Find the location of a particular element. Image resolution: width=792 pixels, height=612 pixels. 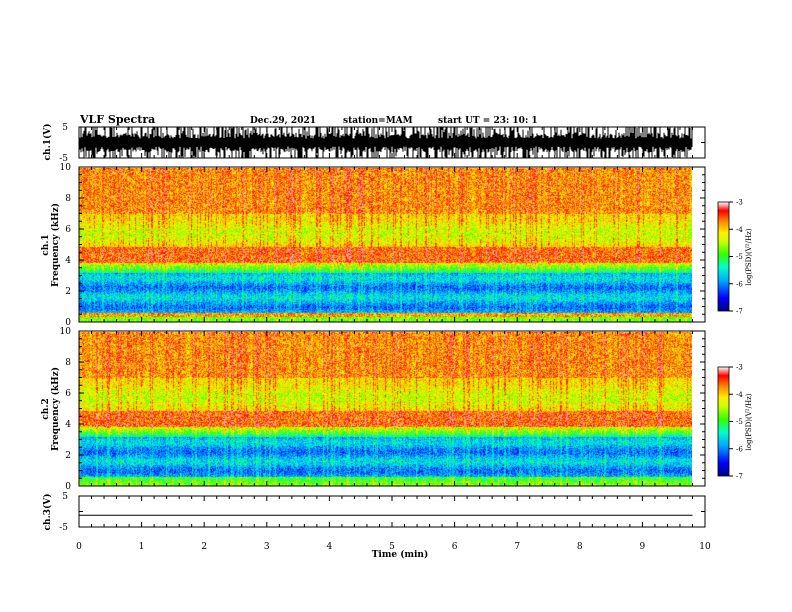

ch1-waveform-ticks is located at coordinates (392, 142).